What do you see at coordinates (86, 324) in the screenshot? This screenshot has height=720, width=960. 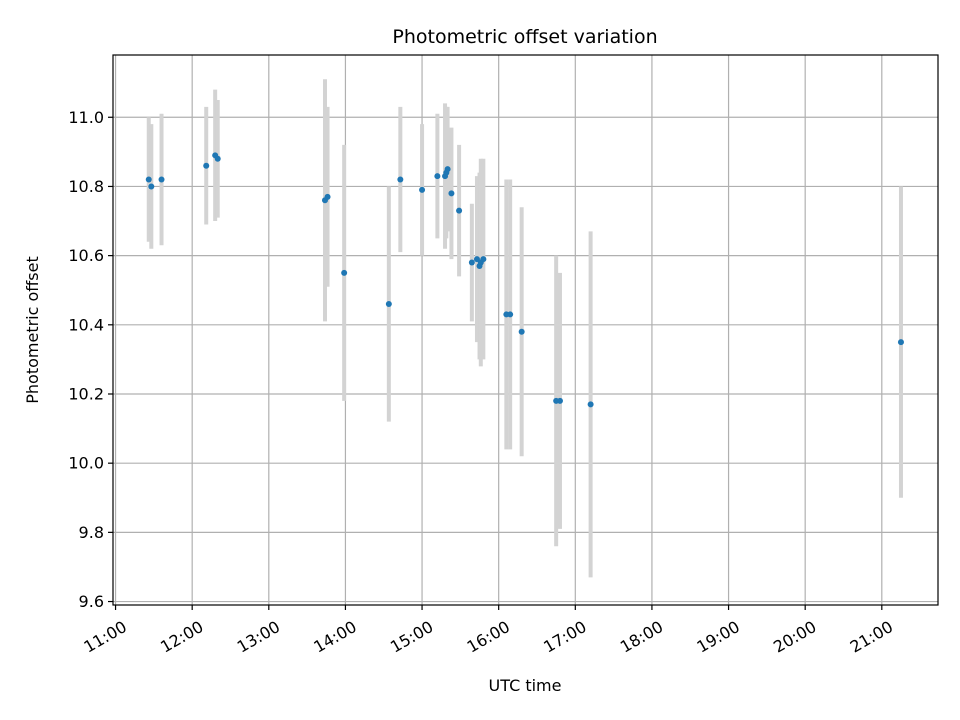 I see `y-tick-label: 10.4` at bounding box center [86, 324].